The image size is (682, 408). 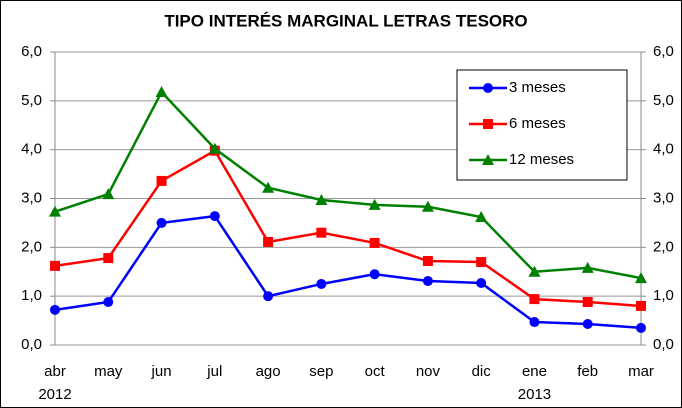 What do you see at coordinates (587, 371) in the screenshot?
I see `x-tick-label: feb` at bounding box center [587, 371].